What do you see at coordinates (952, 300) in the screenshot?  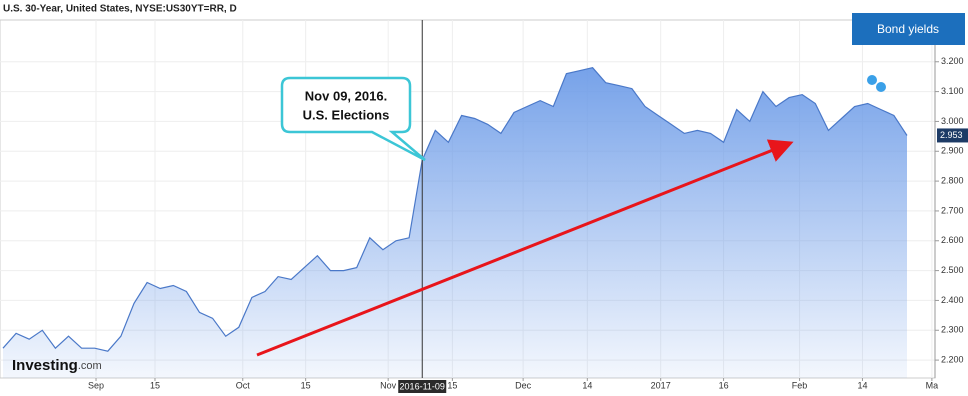 I see `y-tick-label: 2.400` at bounding box center [952, 300].